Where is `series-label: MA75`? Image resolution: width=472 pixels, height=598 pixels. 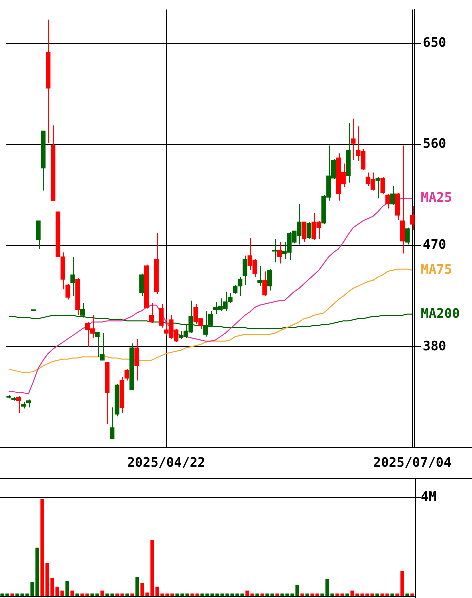 series-label: MA75 is located at coordinates (436, 270).